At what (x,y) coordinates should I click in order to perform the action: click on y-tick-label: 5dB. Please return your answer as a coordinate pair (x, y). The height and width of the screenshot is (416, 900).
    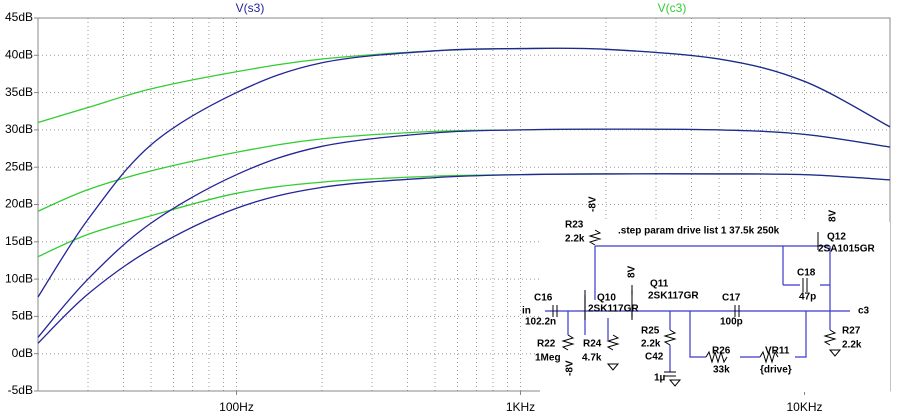
    Looking at the image, I should click on (22, 316).